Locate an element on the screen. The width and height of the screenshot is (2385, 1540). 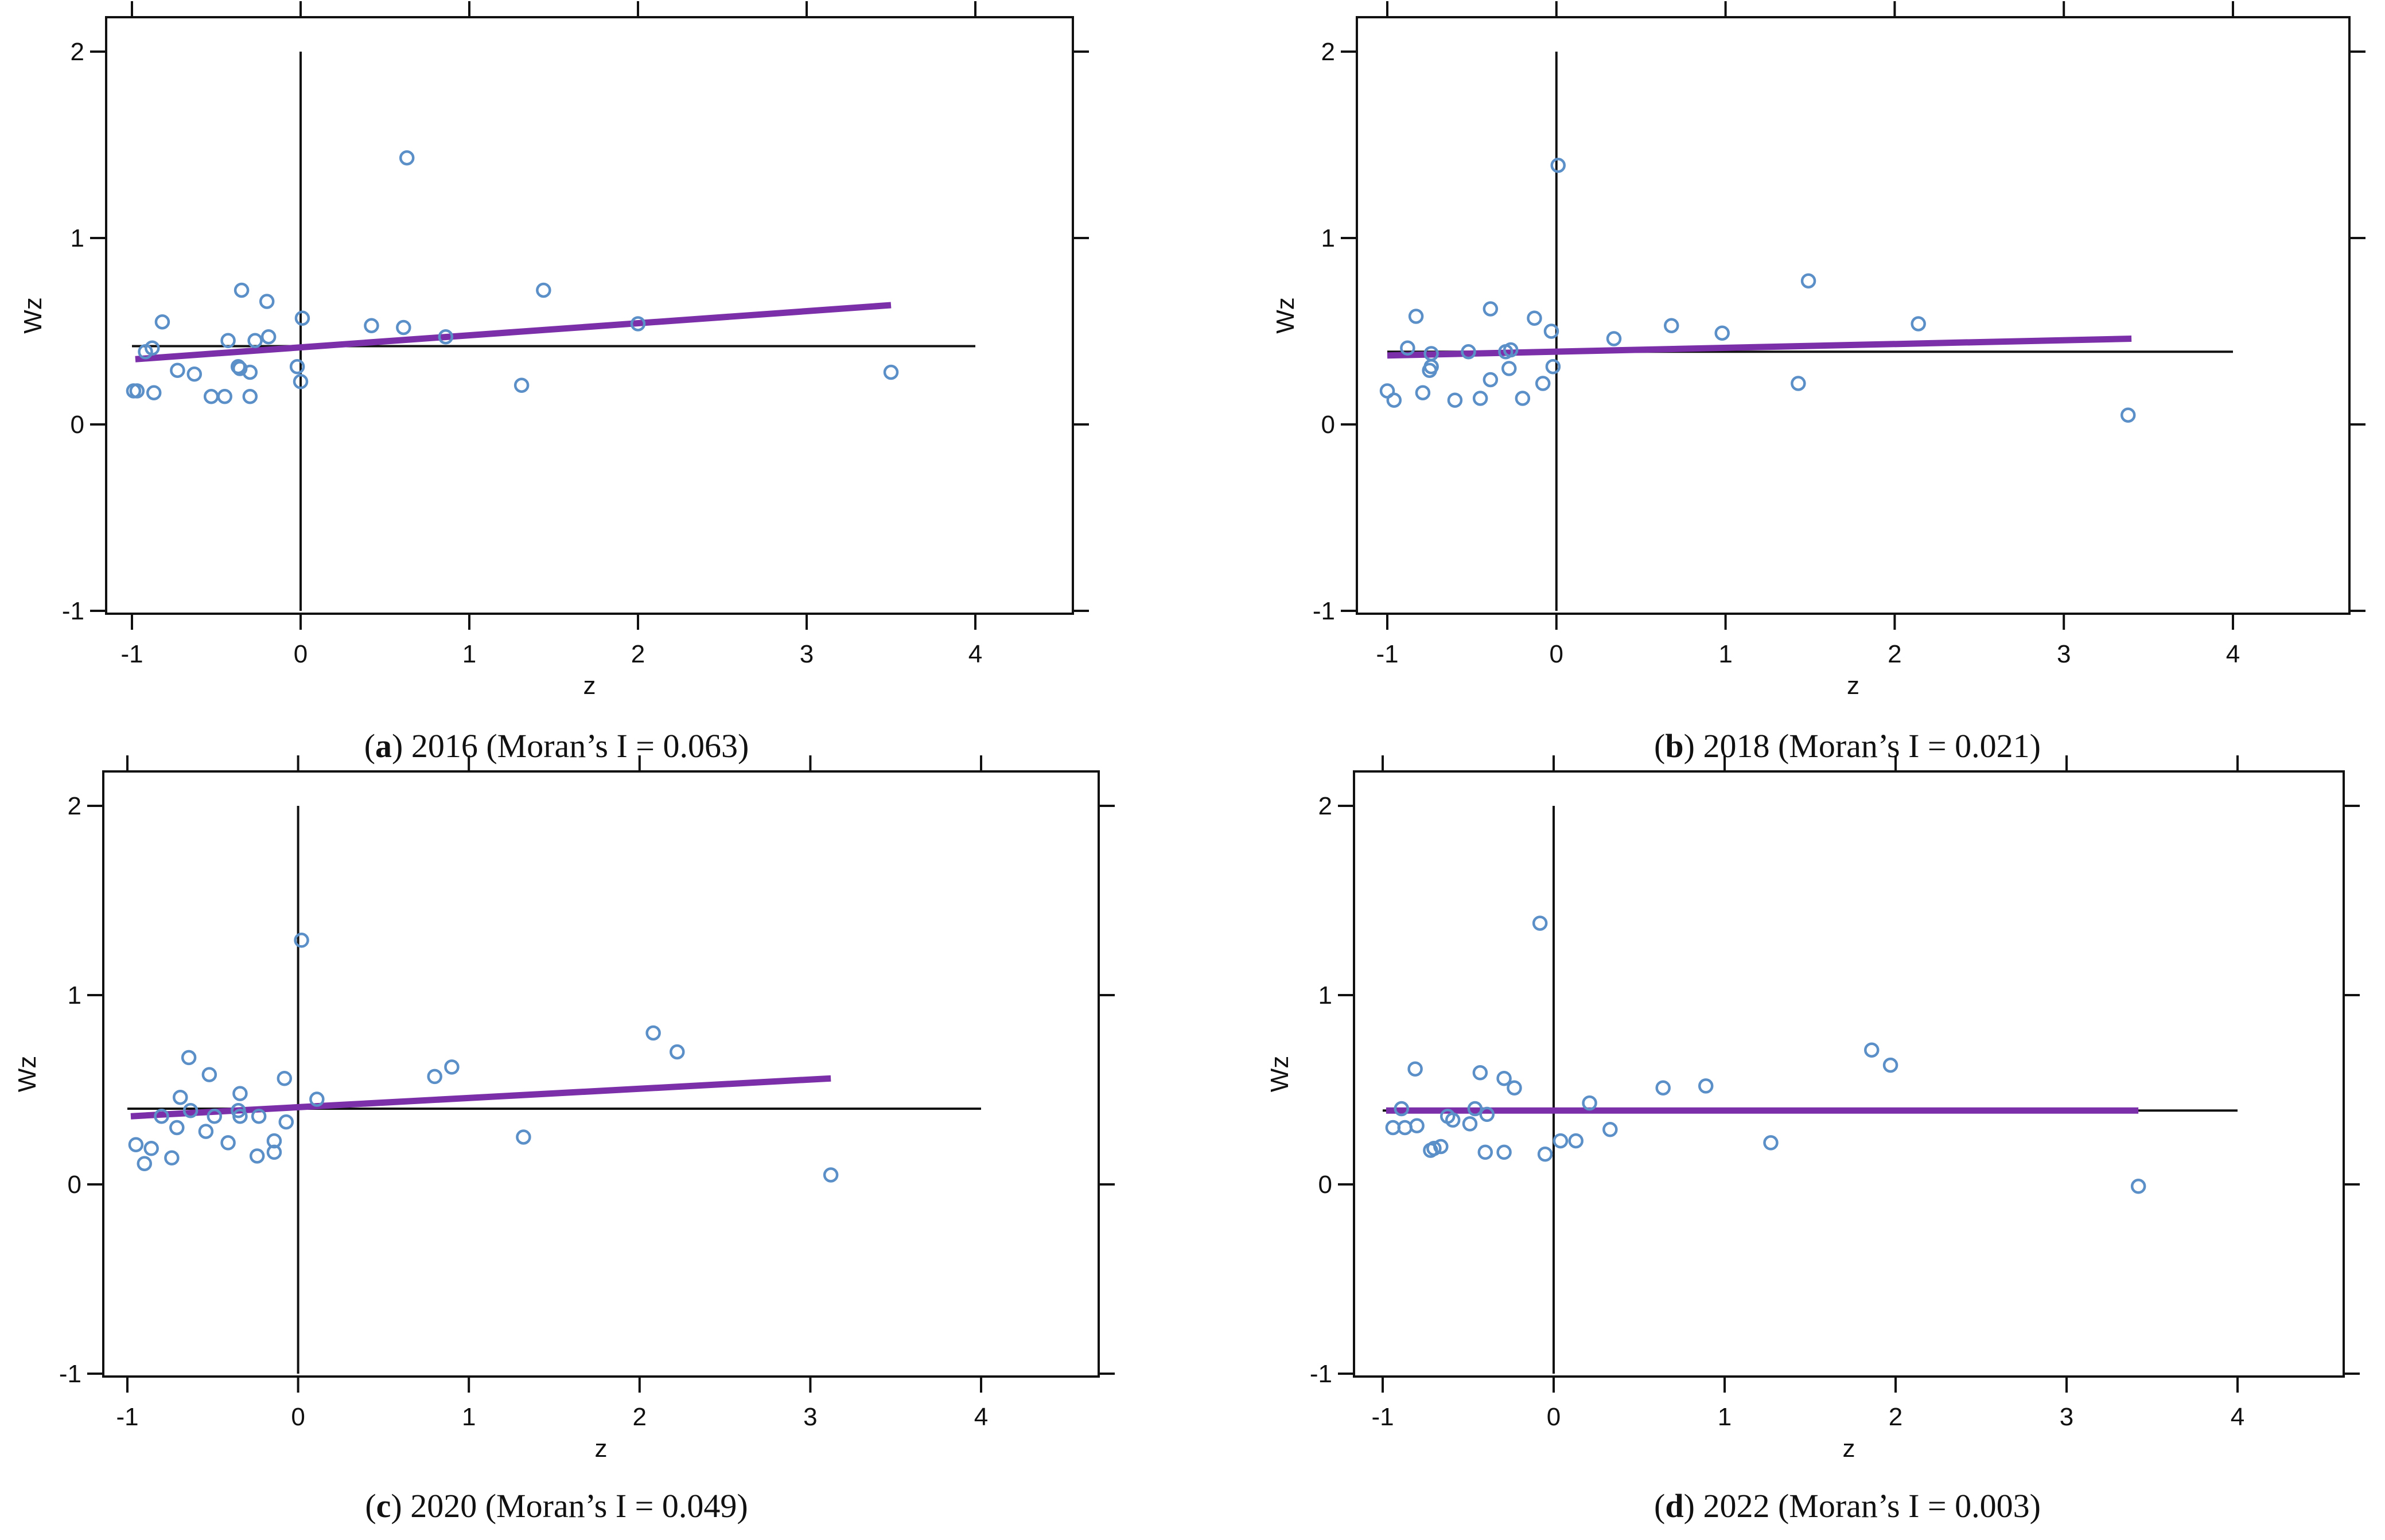
x-tick-label: 2 is located at coordinates (638, 654).